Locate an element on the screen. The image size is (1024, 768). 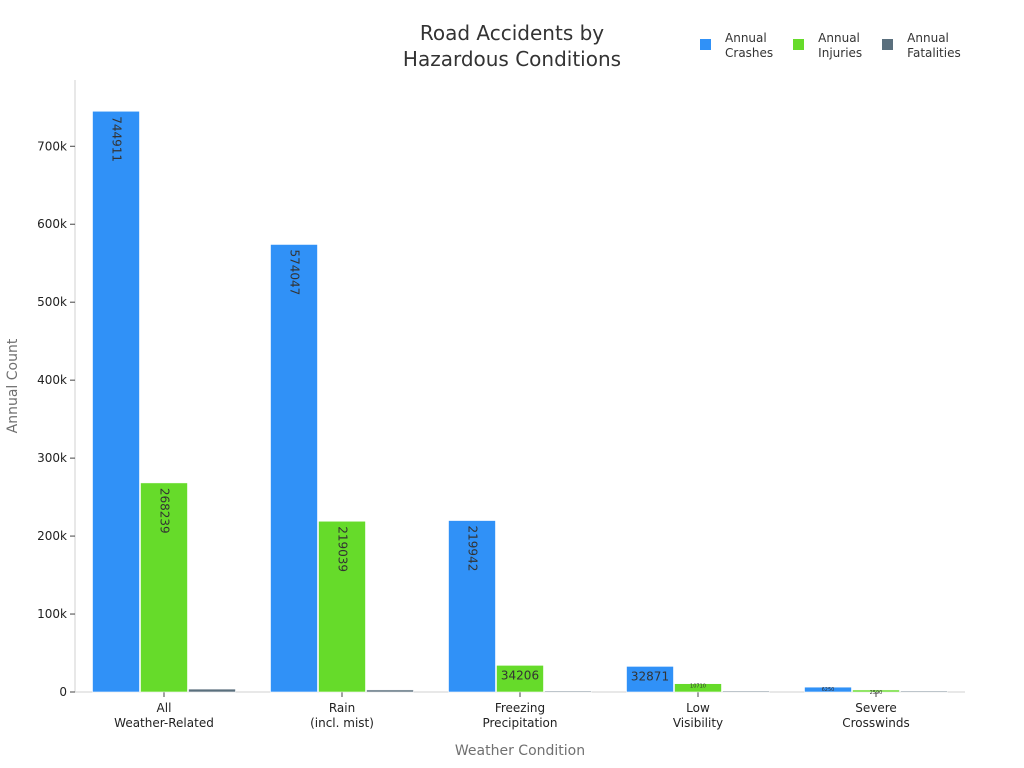
y-tick-label: 200k is located at coordinates (52, 536).